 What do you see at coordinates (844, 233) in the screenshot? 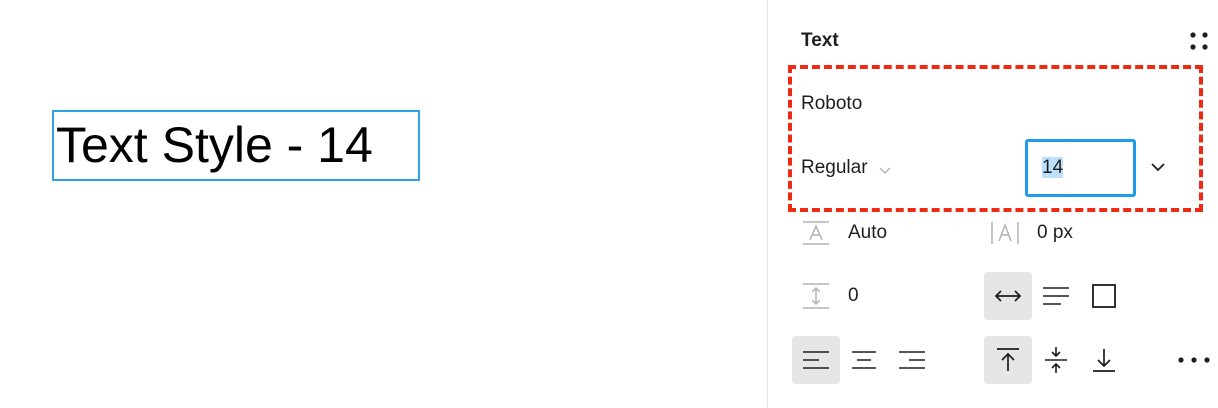
I see `line-height-field: Auto` at bounding box center [844, 233].